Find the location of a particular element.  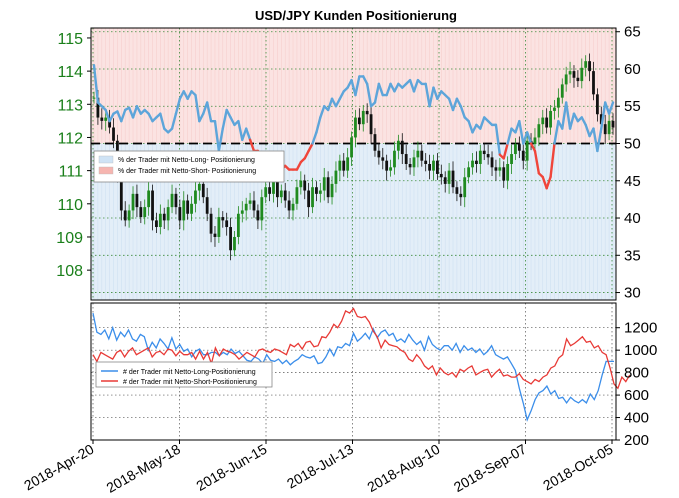

bottom-right-tick-label: 400 is located at coordinates (636, 418).